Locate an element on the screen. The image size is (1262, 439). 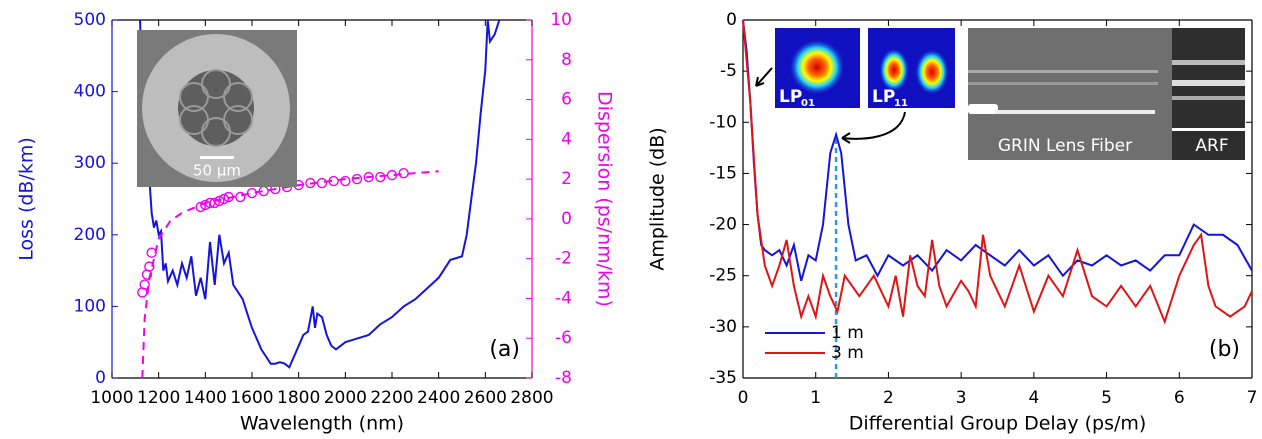
x-tick-label: 4 is located at coordinates (1033, 398).